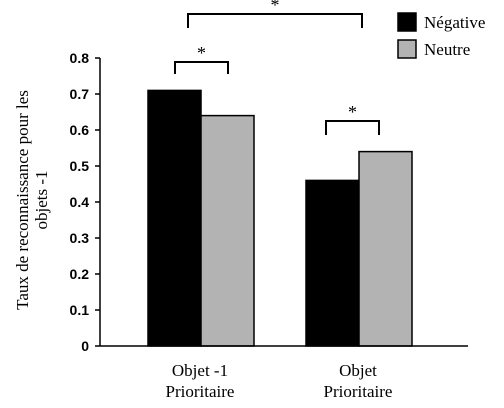 The height and width of the screenshot is (408, 504). I want to click on y-tick-label: 0.8, so click(80, 58).